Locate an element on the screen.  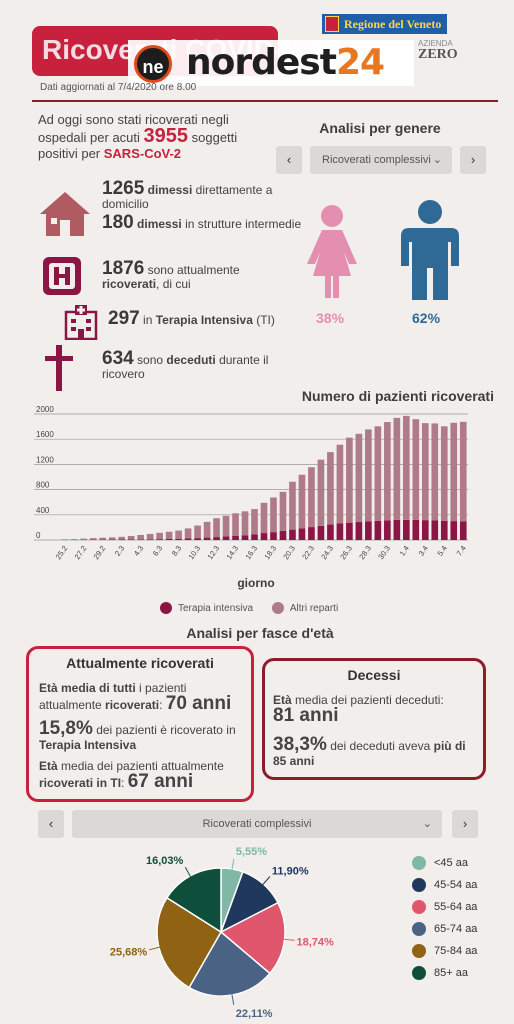
stat-label: sono is located at coordinates (150, 360).